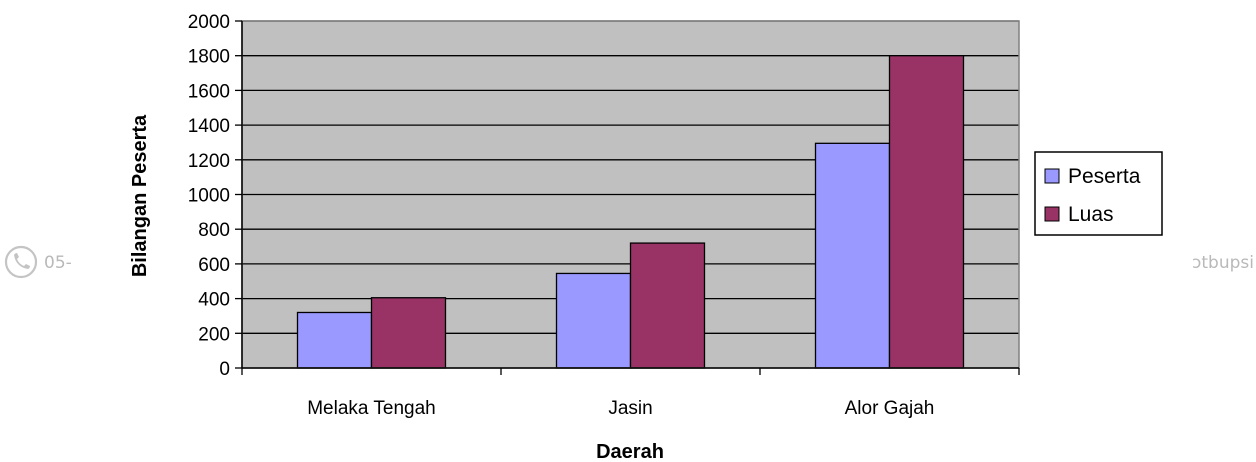 The width and height of the screenshot is (1256, 462). Describe the element at coordinates (371, 408) in the screenshot. I see `x-tick-label: Melaka Tengah` at that location.